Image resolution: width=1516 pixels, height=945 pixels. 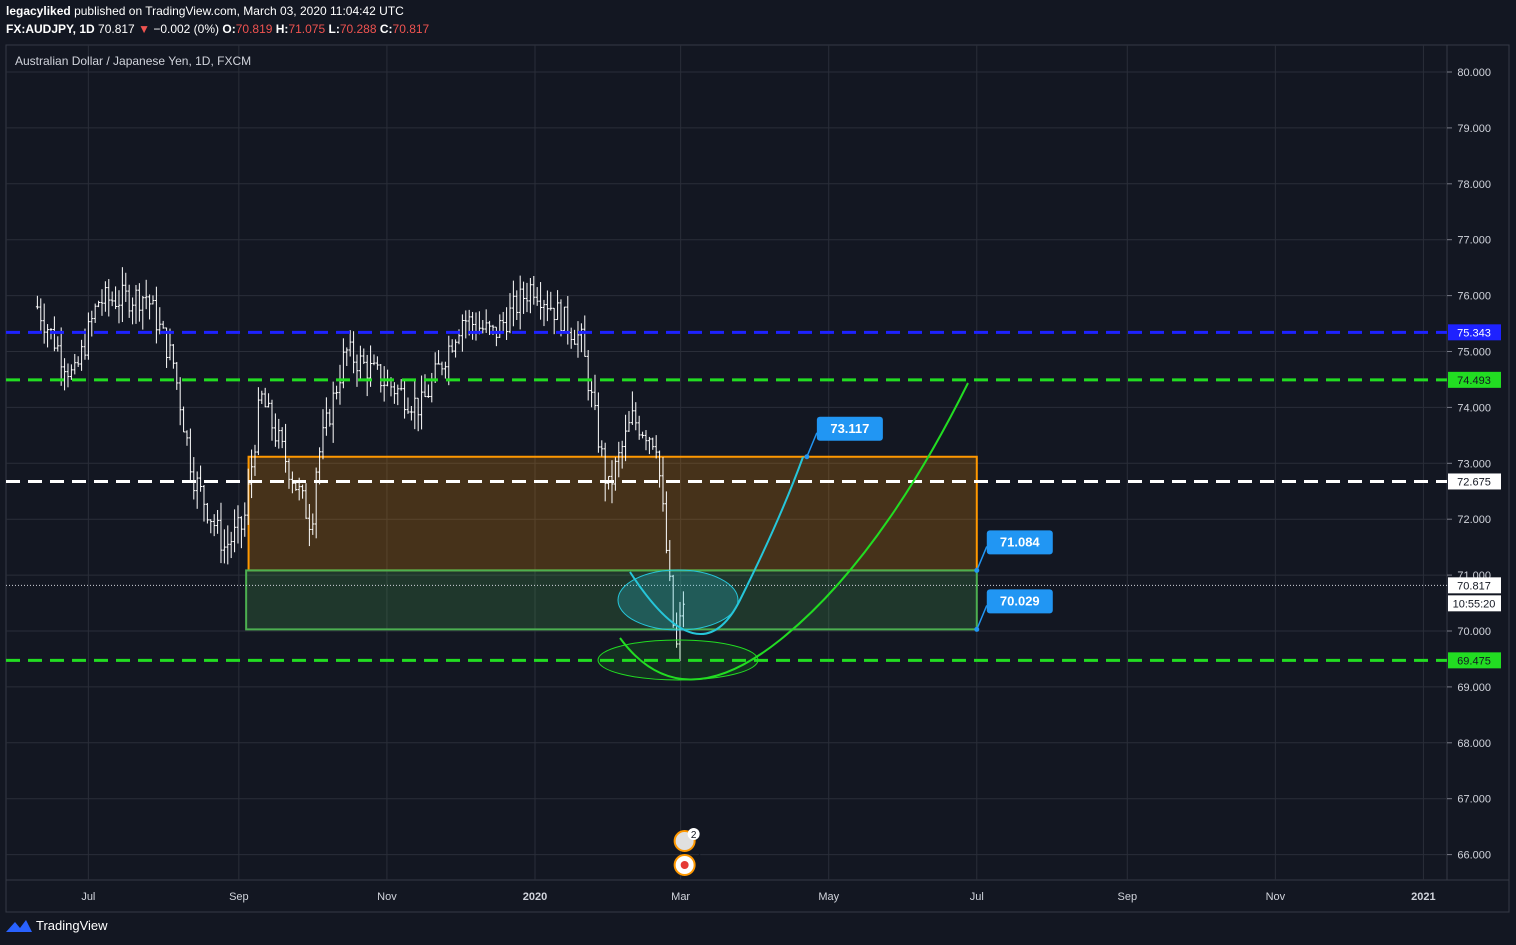 I want to click on x-tick-label: May, so click(x=828, y=897).